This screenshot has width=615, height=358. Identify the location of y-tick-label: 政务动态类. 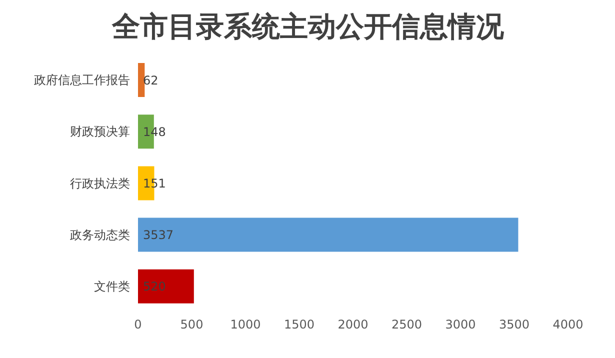
(100, 235).